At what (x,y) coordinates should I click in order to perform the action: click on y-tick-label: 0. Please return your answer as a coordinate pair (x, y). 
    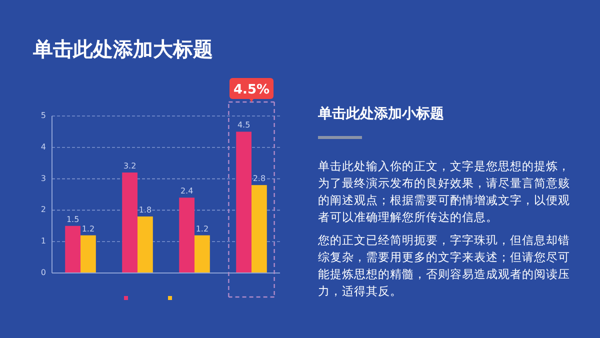
    Looking at the image, I should click on (43, 272).